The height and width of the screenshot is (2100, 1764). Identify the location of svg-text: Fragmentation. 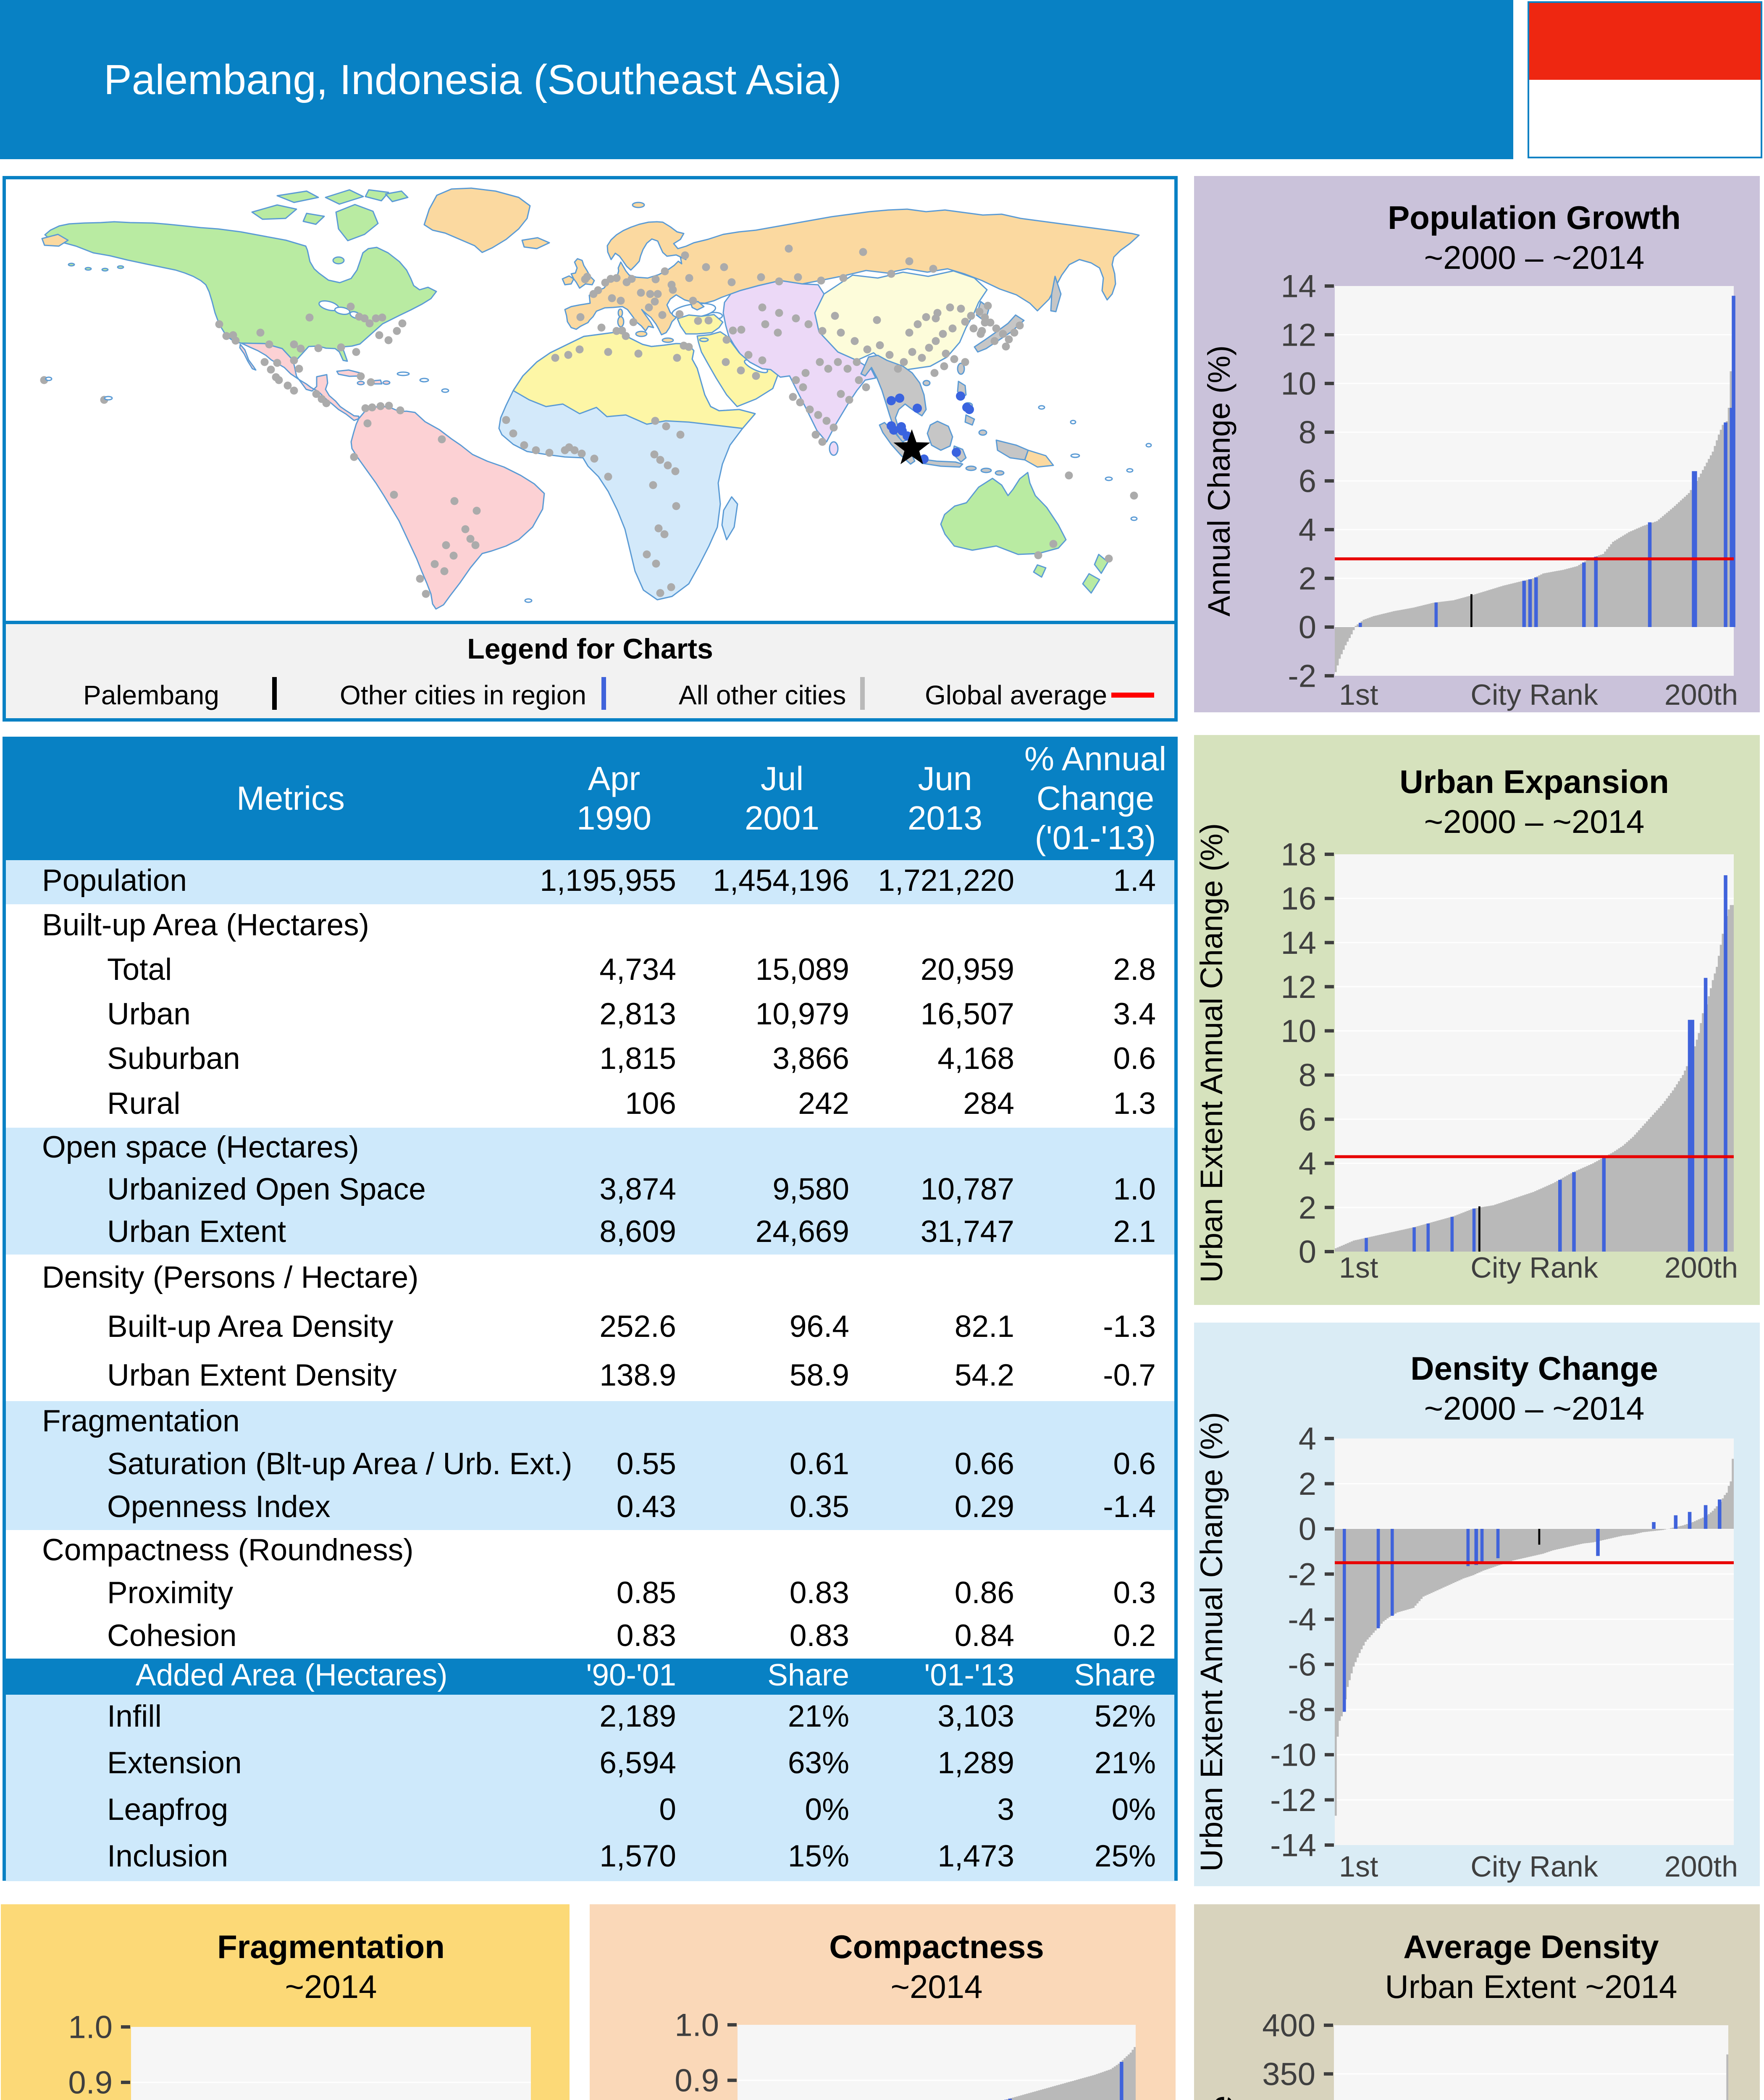
(331, 1946).